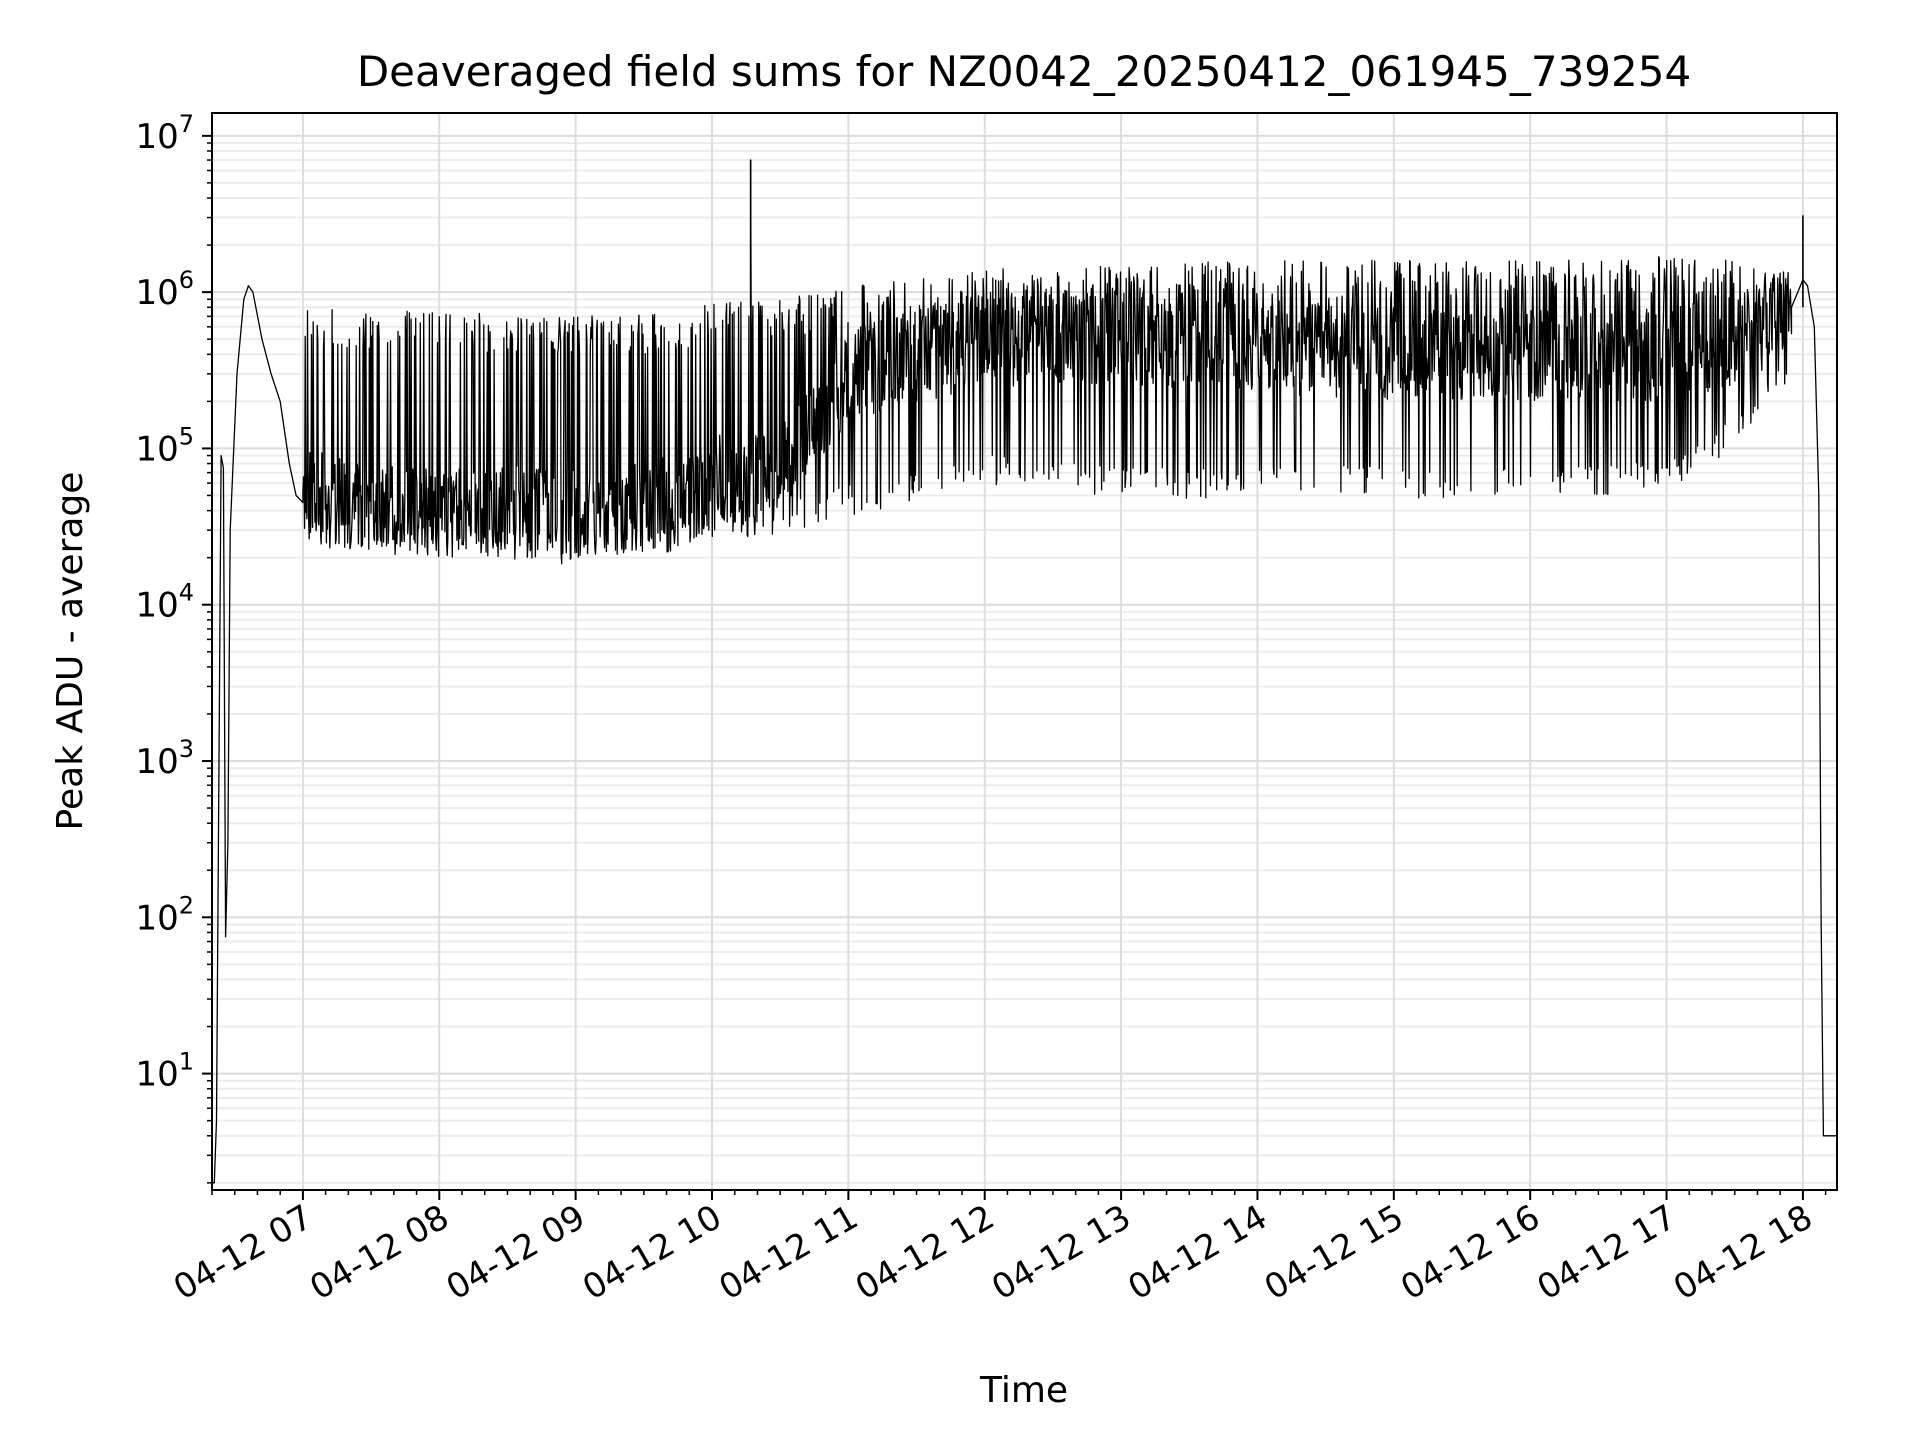 Image resolution: width=1920 pixels, height=1440 pixels. Describe the element at coordinates (788, 1252) in the screenshot. I see `x-tick-label: 04-12 11` at that location.